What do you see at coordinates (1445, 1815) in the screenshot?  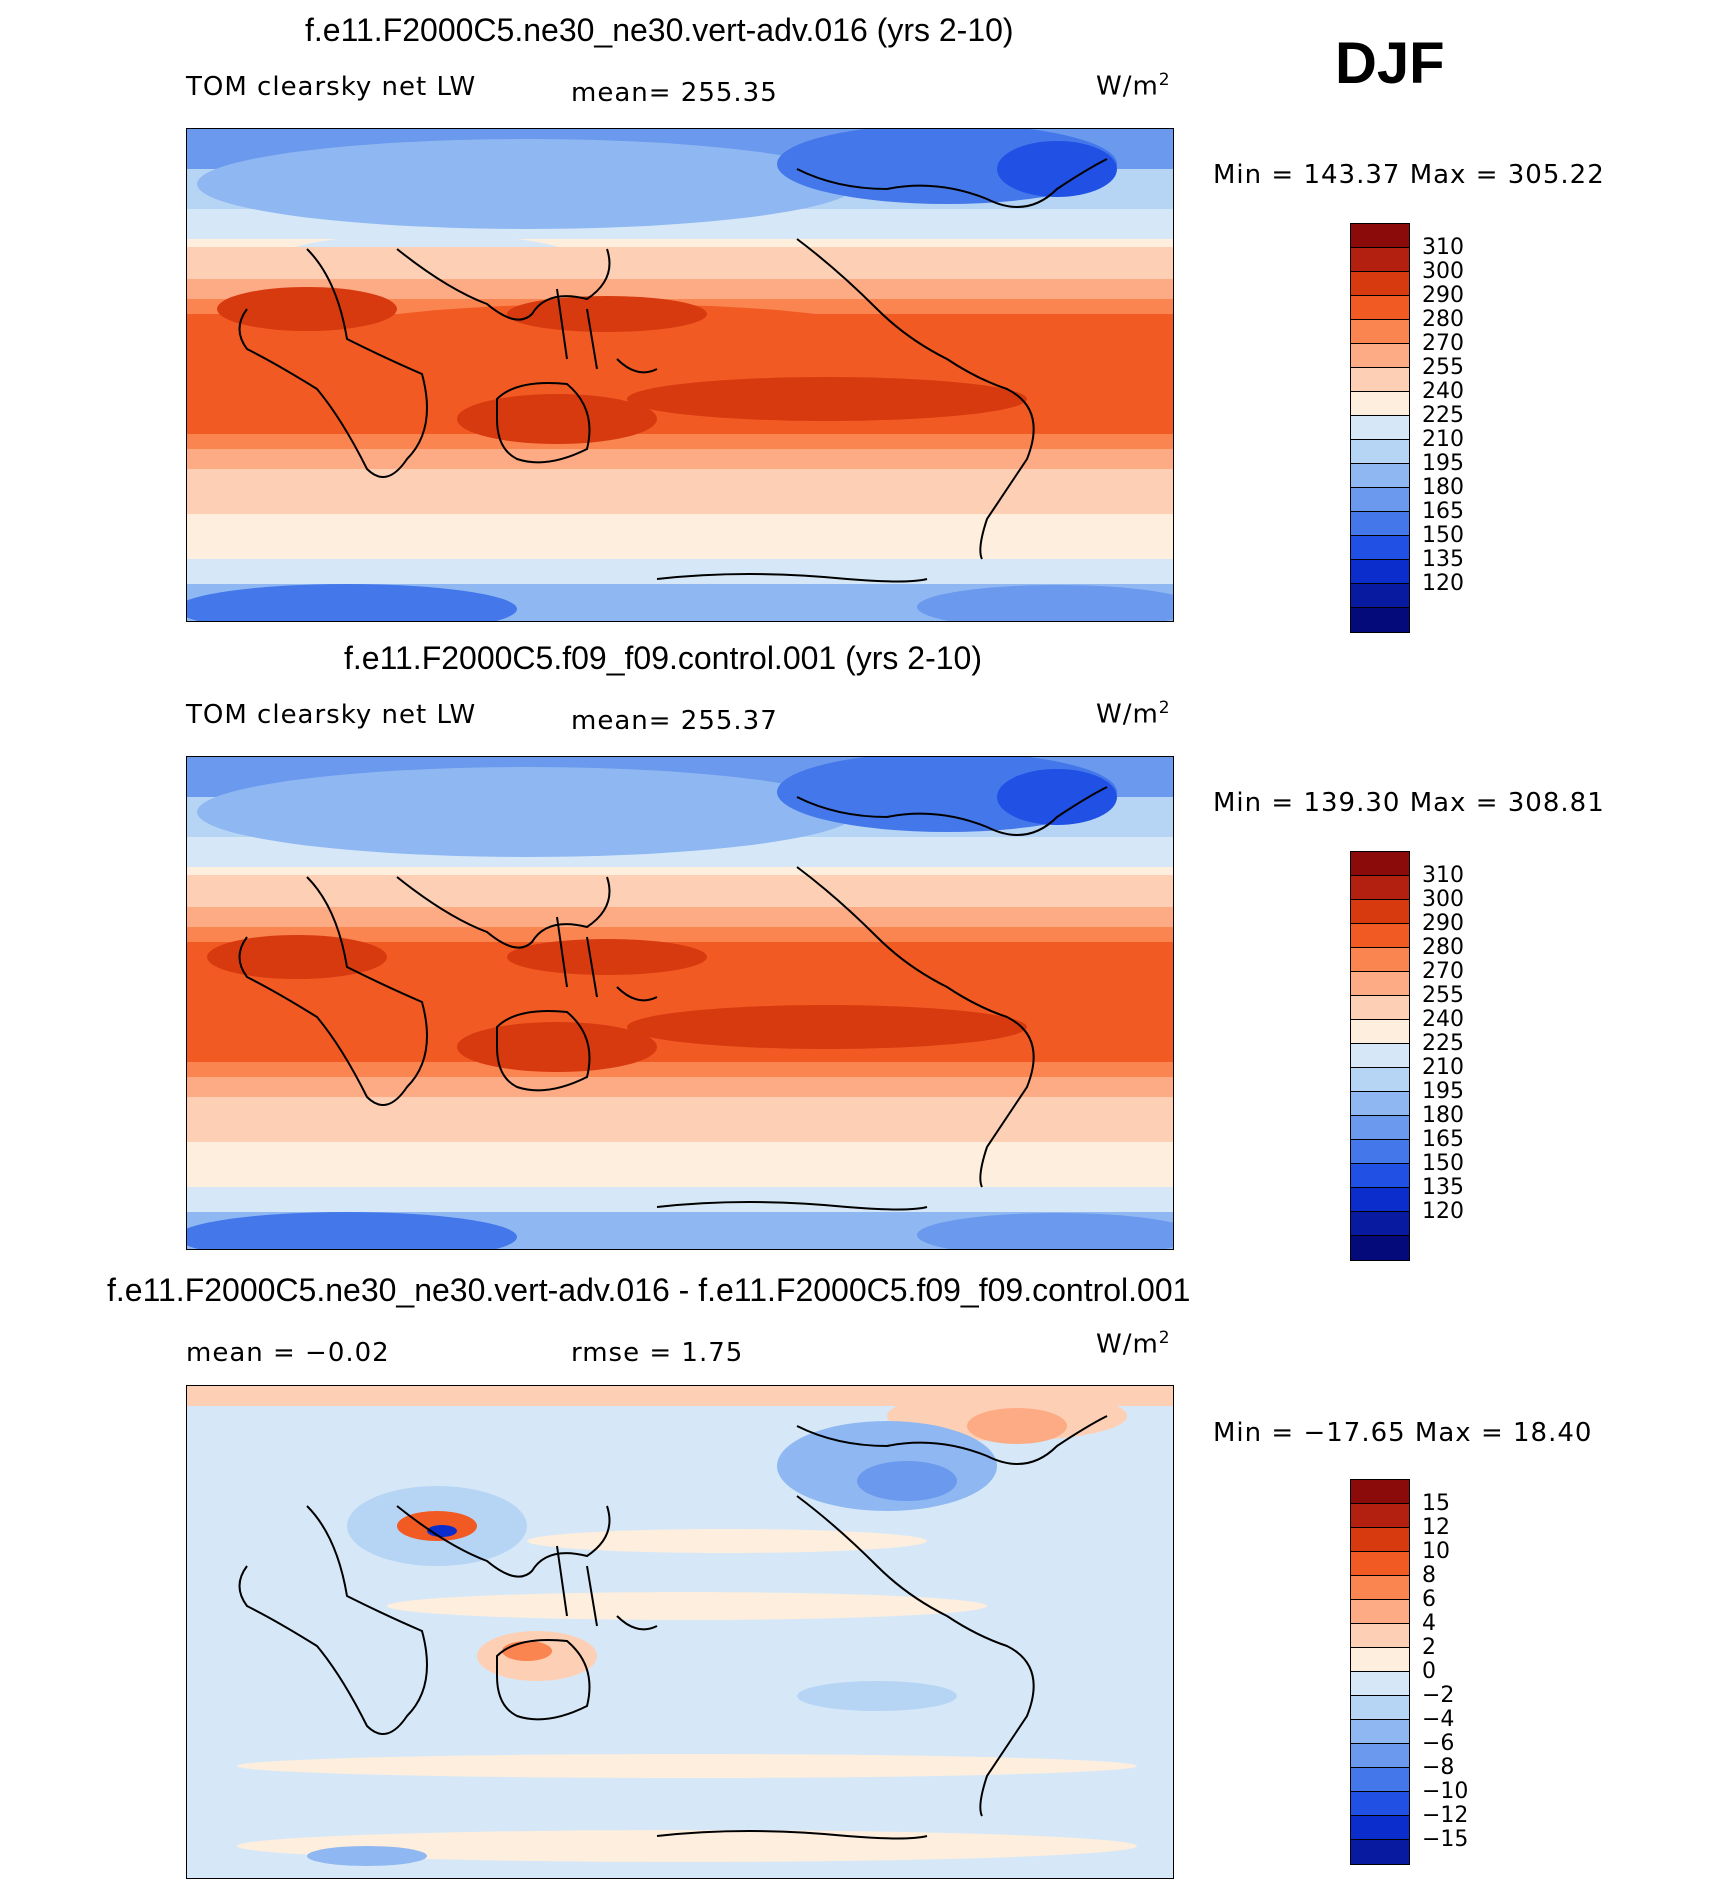 I see `colorbar-label: −12` at bounding box center [1445, 1815].